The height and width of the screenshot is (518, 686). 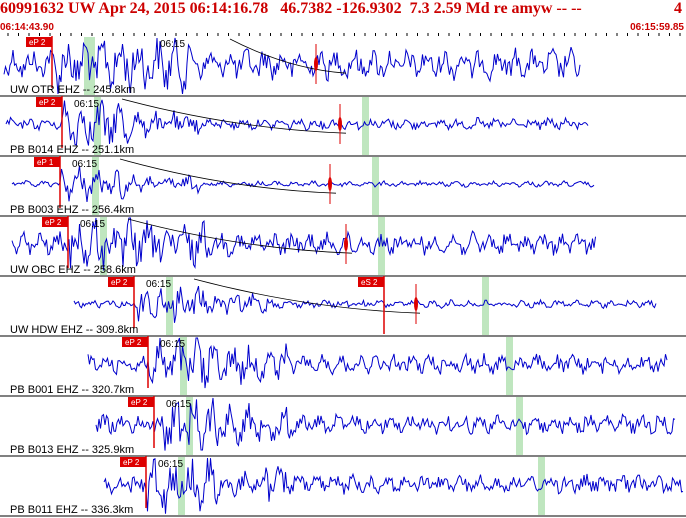 I want to click on end-time: 06:15:59.85, so click(x=657, y=27).